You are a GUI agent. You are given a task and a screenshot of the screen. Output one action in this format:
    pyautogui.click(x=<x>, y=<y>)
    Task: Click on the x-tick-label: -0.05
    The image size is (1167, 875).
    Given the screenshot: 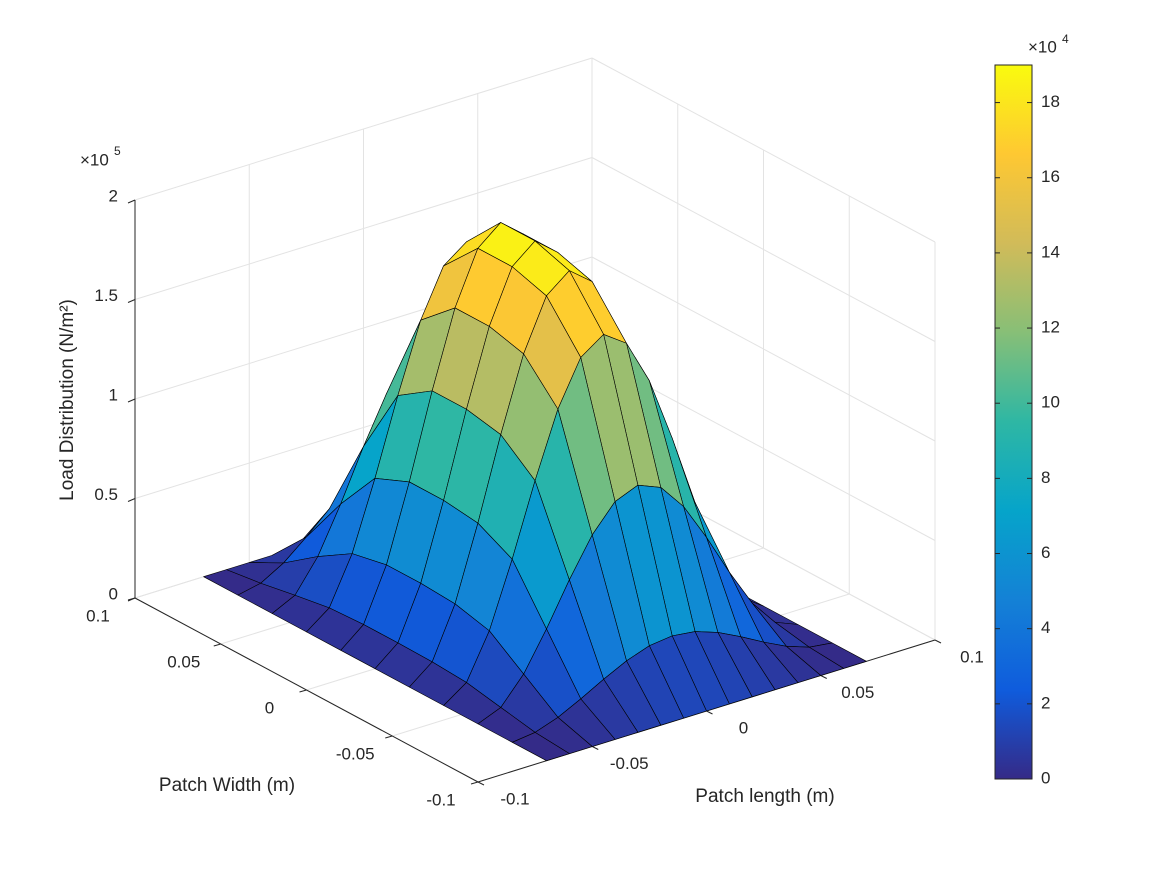 What is the action you would take?
    pyautogui.click(x=629, y=763)
    